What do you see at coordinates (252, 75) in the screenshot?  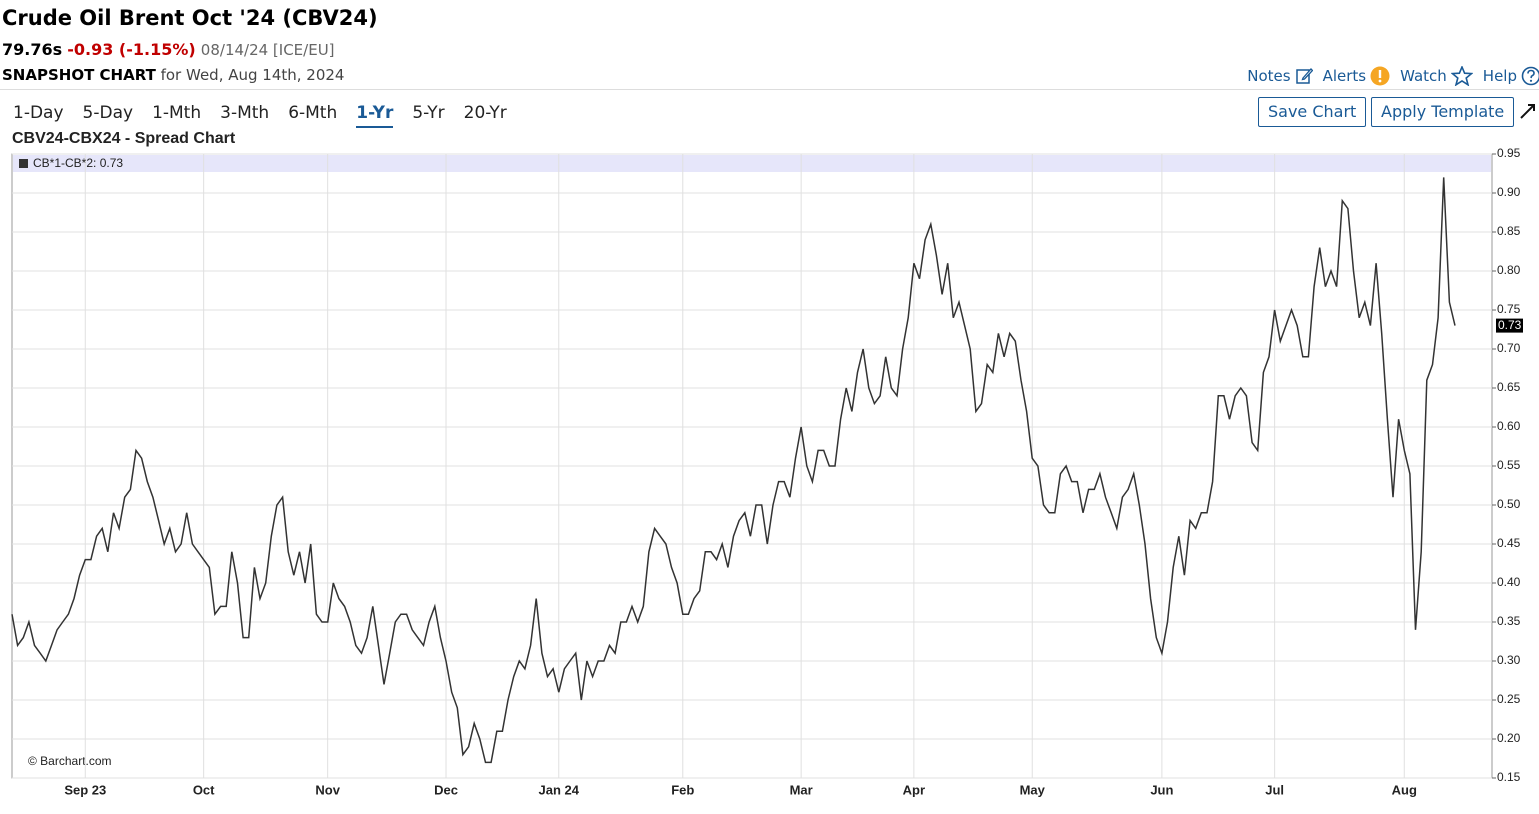 I see `snapshot-date: for Wed, Aug 14th, 2024` at bounding box center [252, 75].